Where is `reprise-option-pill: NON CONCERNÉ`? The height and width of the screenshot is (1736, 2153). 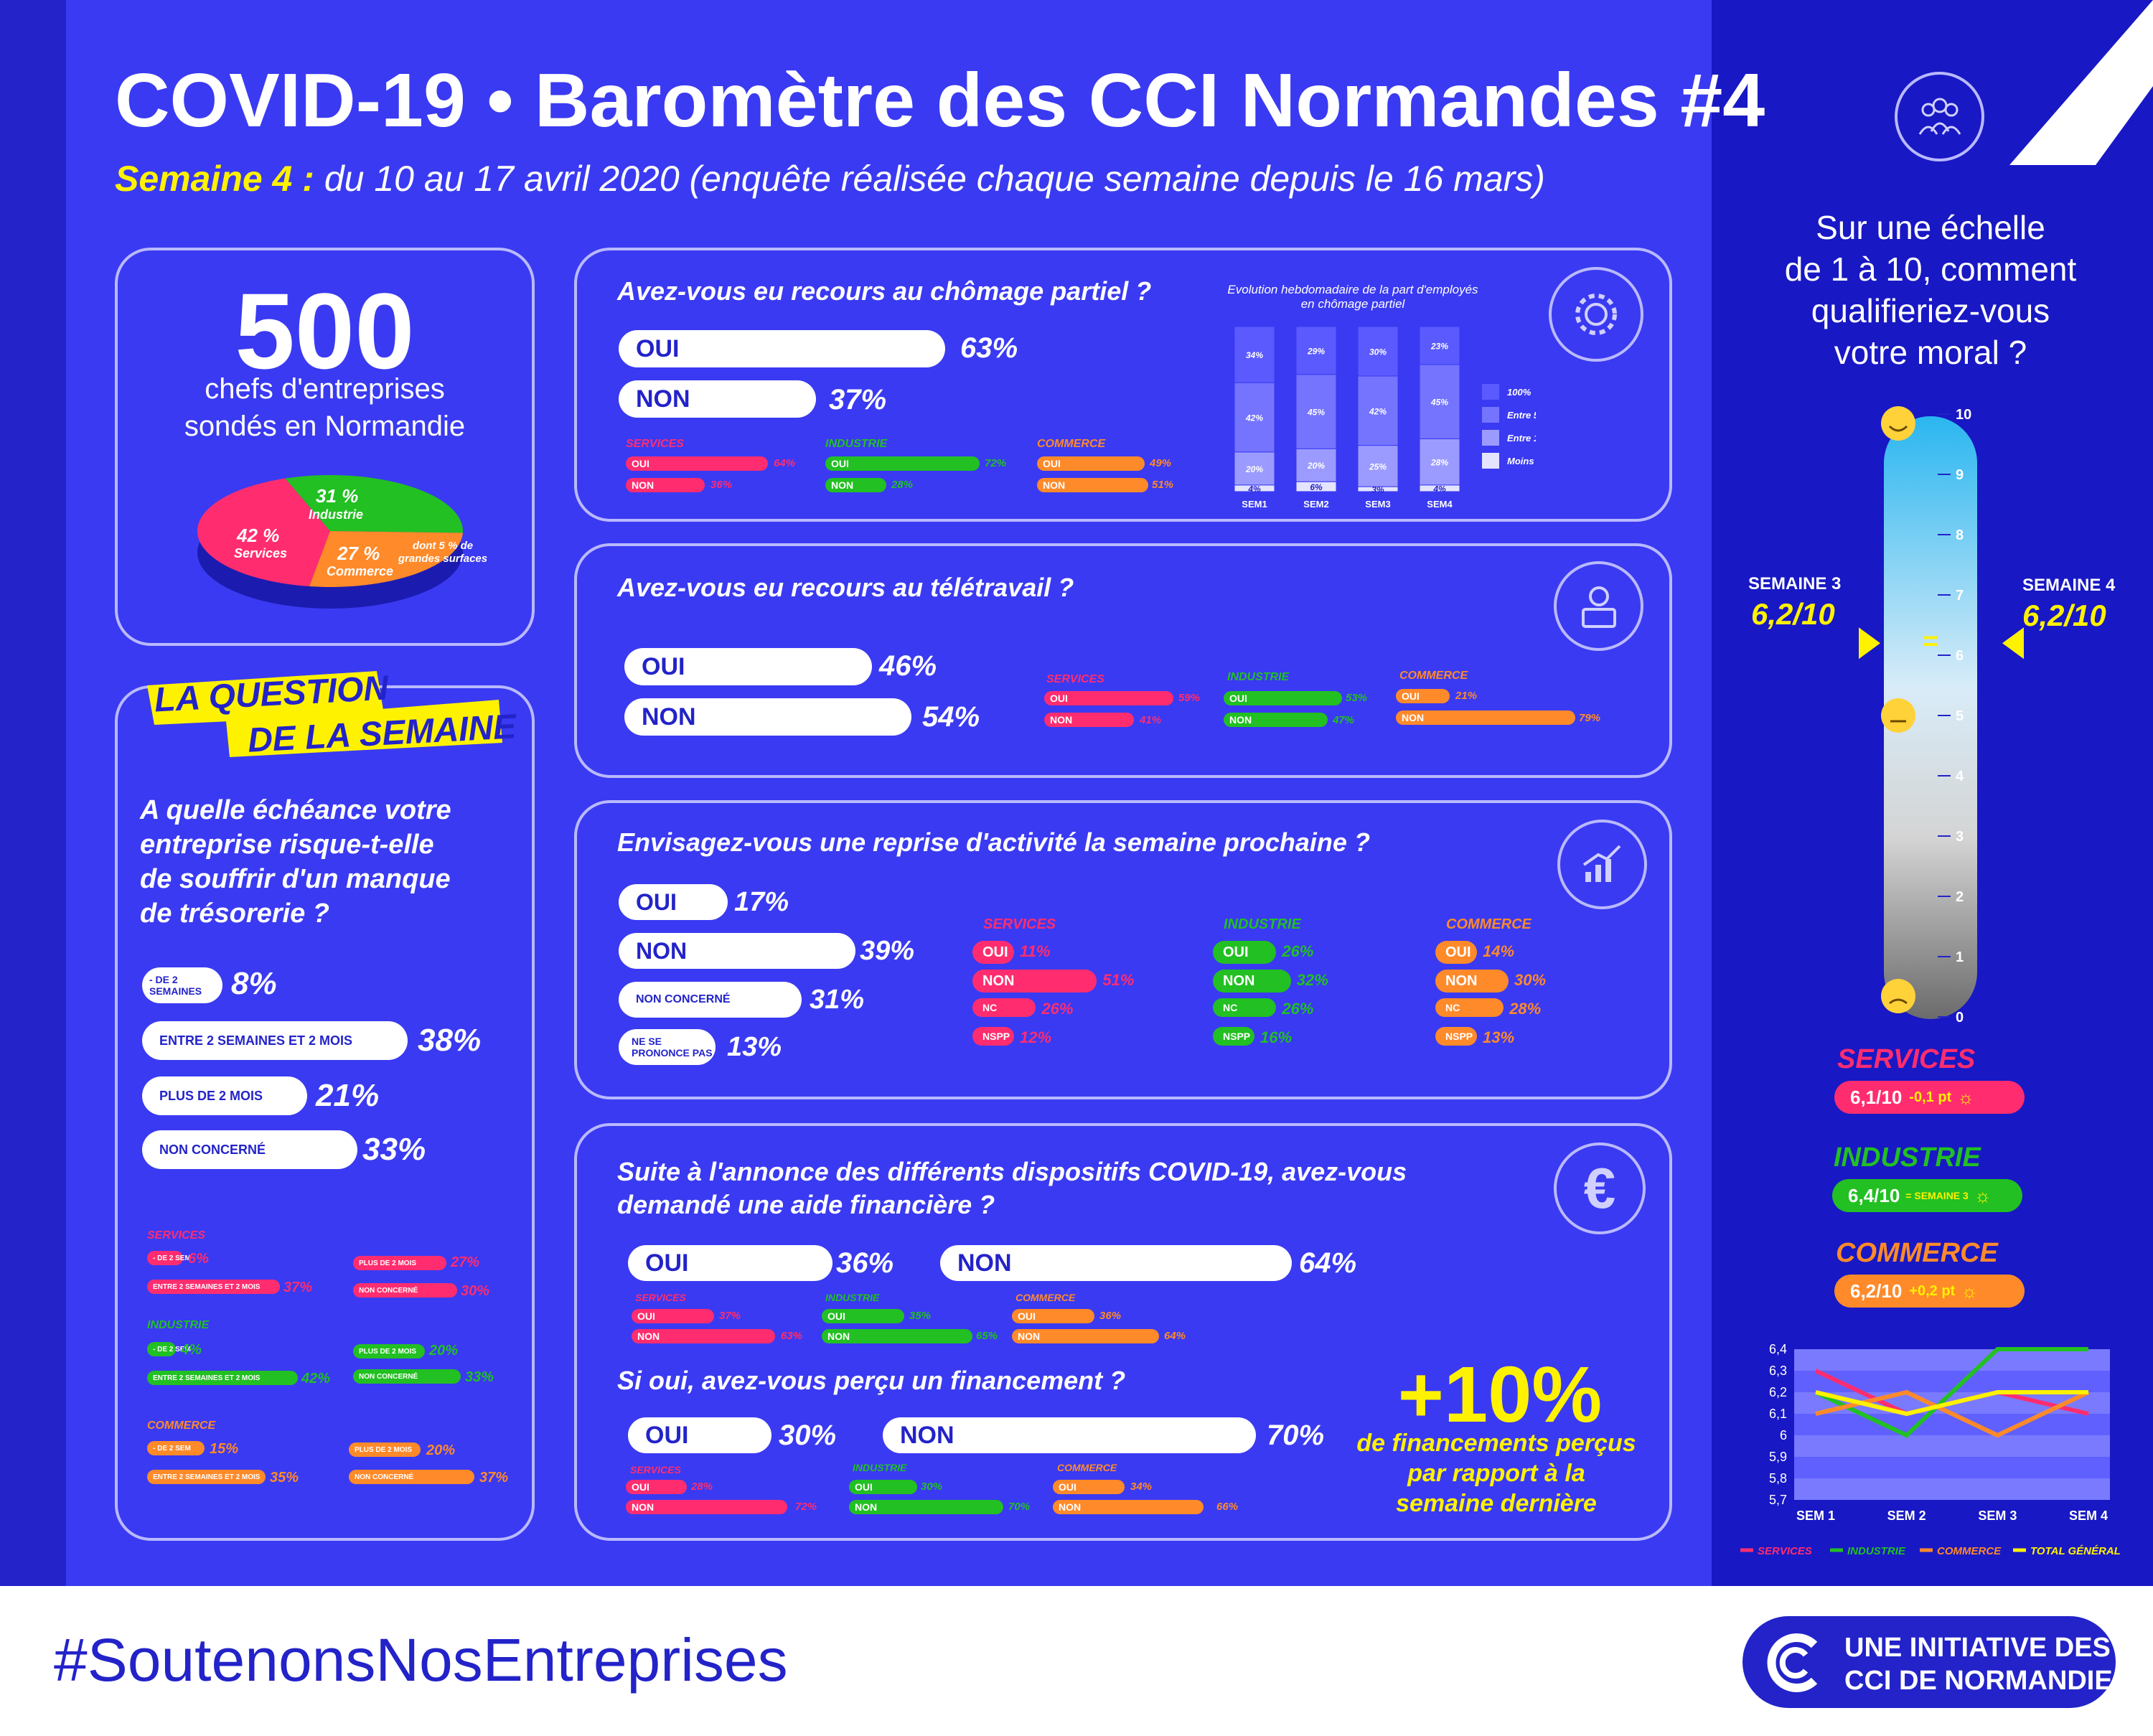
reprise-option-pill: NON CONCERNÉ is located at coordinates (710, 1000).